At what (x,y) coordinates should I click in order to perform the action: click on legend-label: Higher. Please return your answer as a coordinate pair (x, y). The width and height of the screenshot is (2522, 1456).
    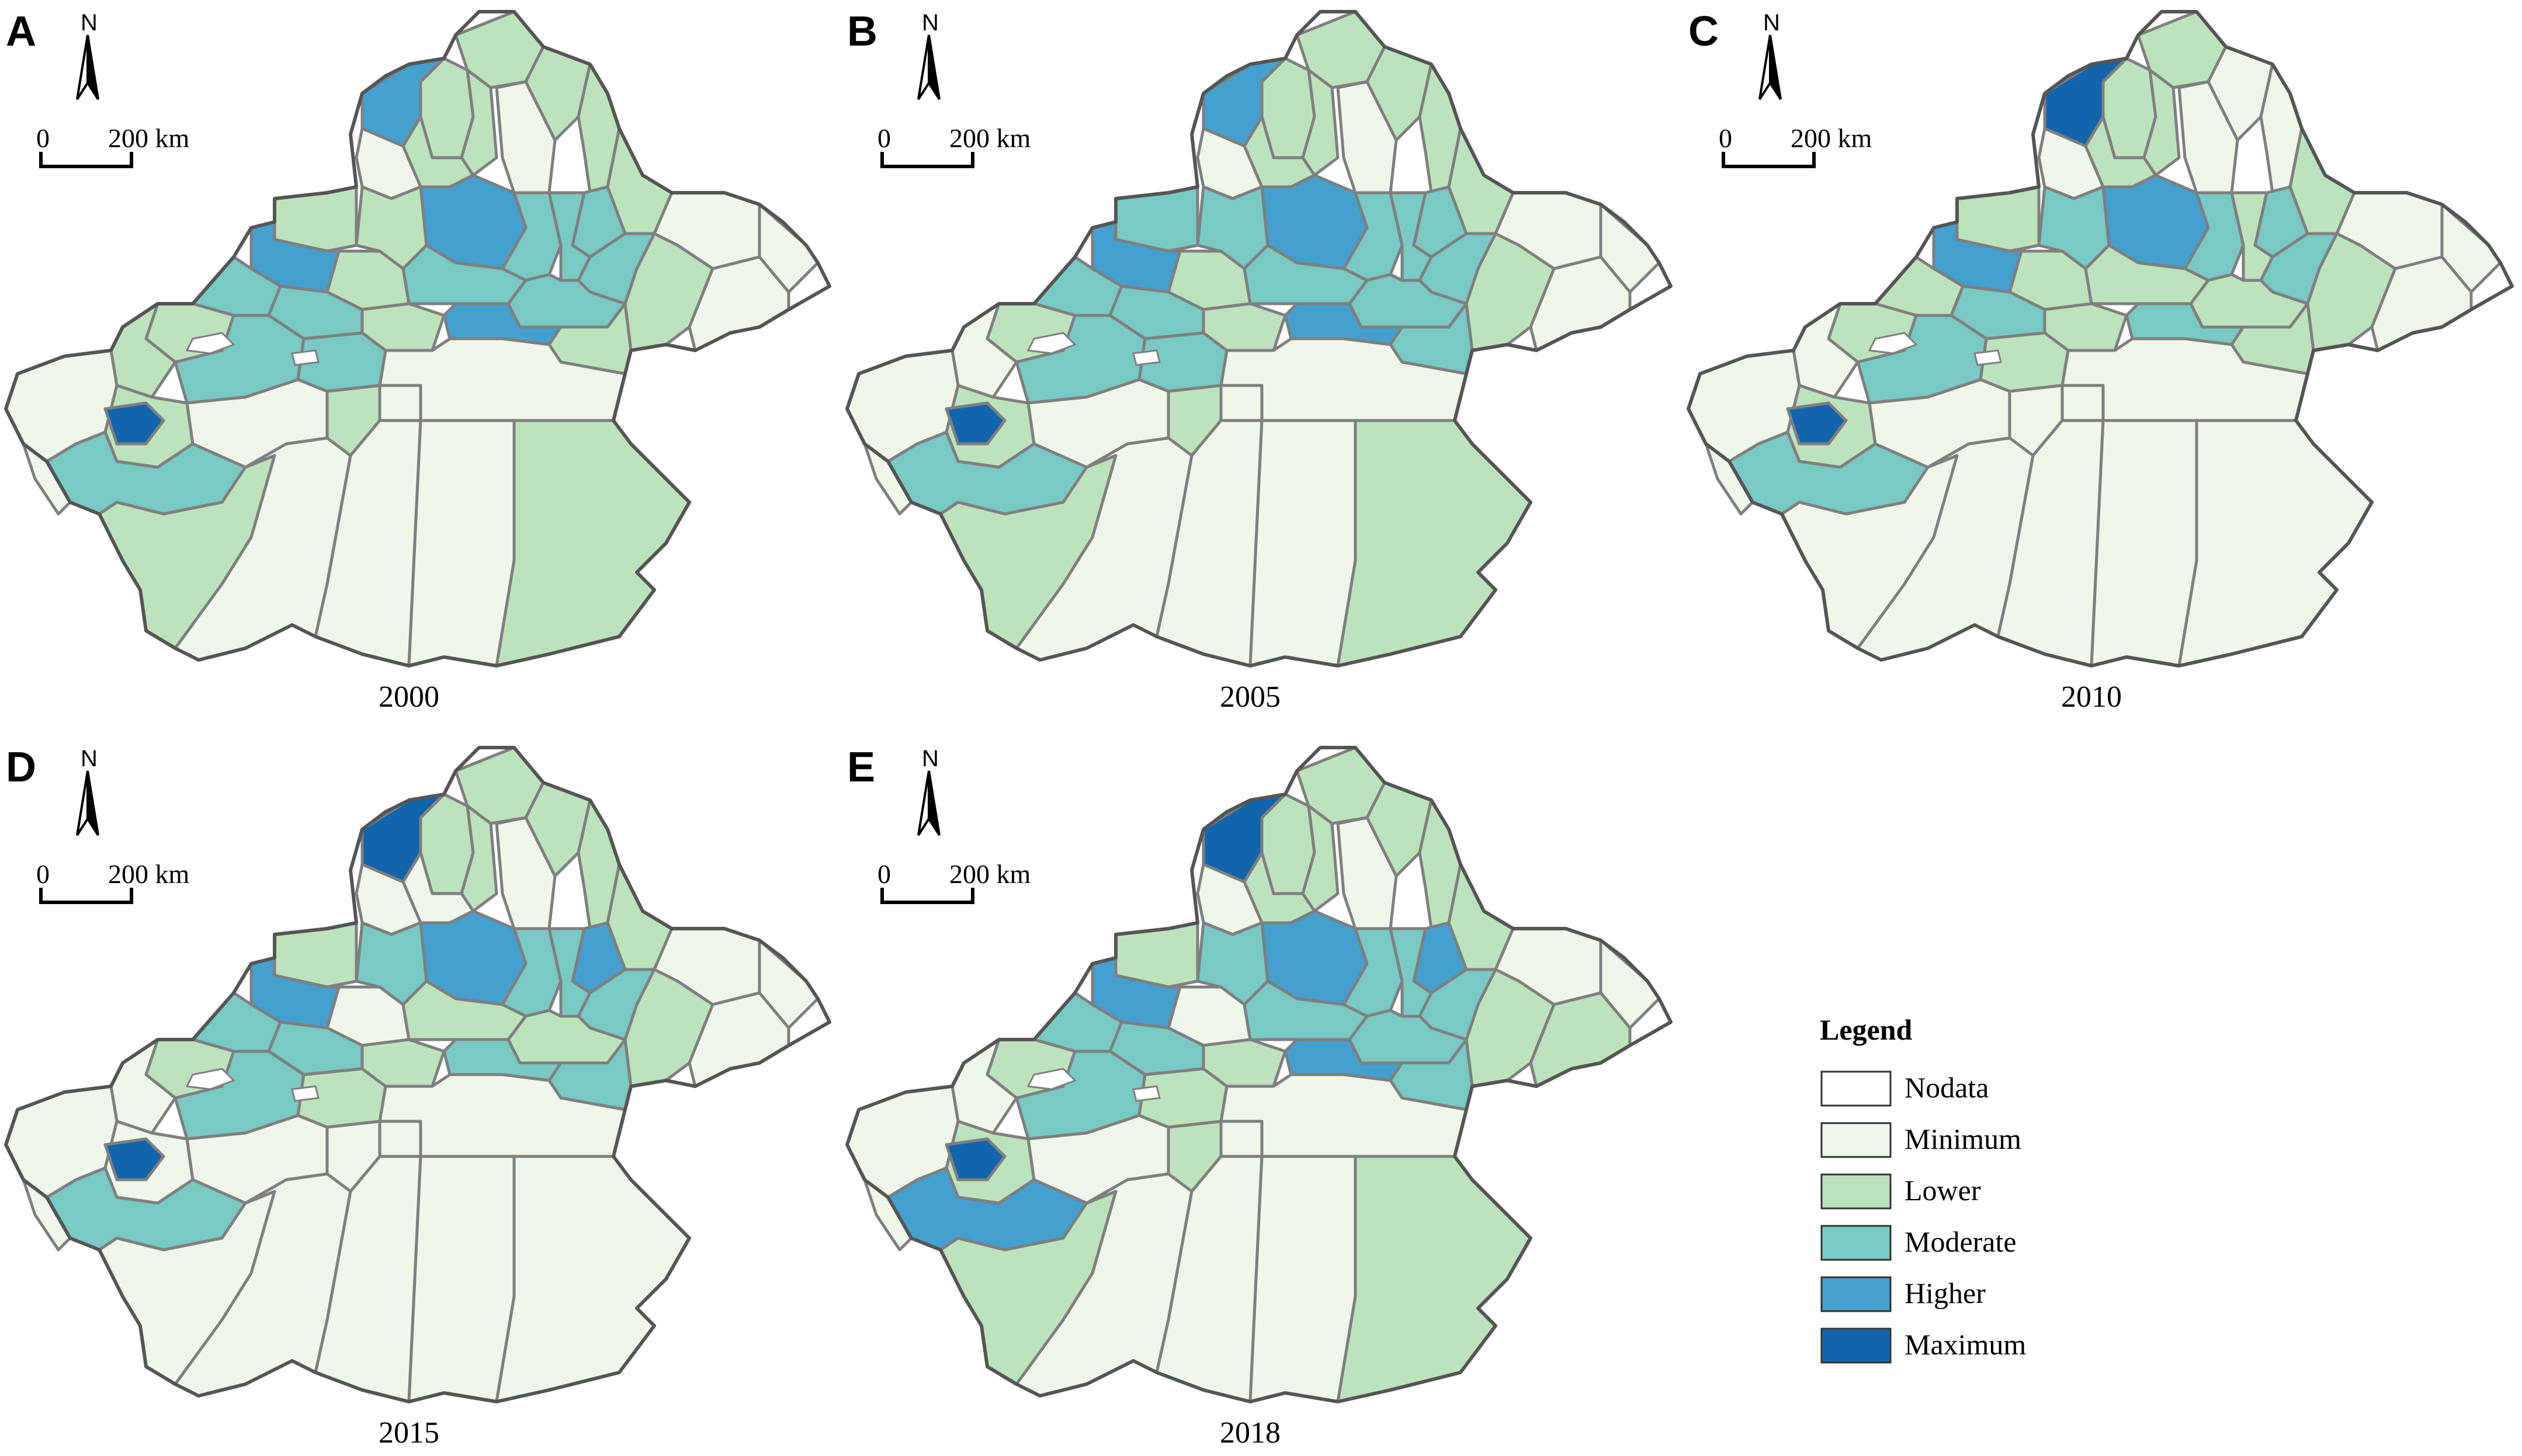
    Looking at the image, I should click on (1945, 1293).